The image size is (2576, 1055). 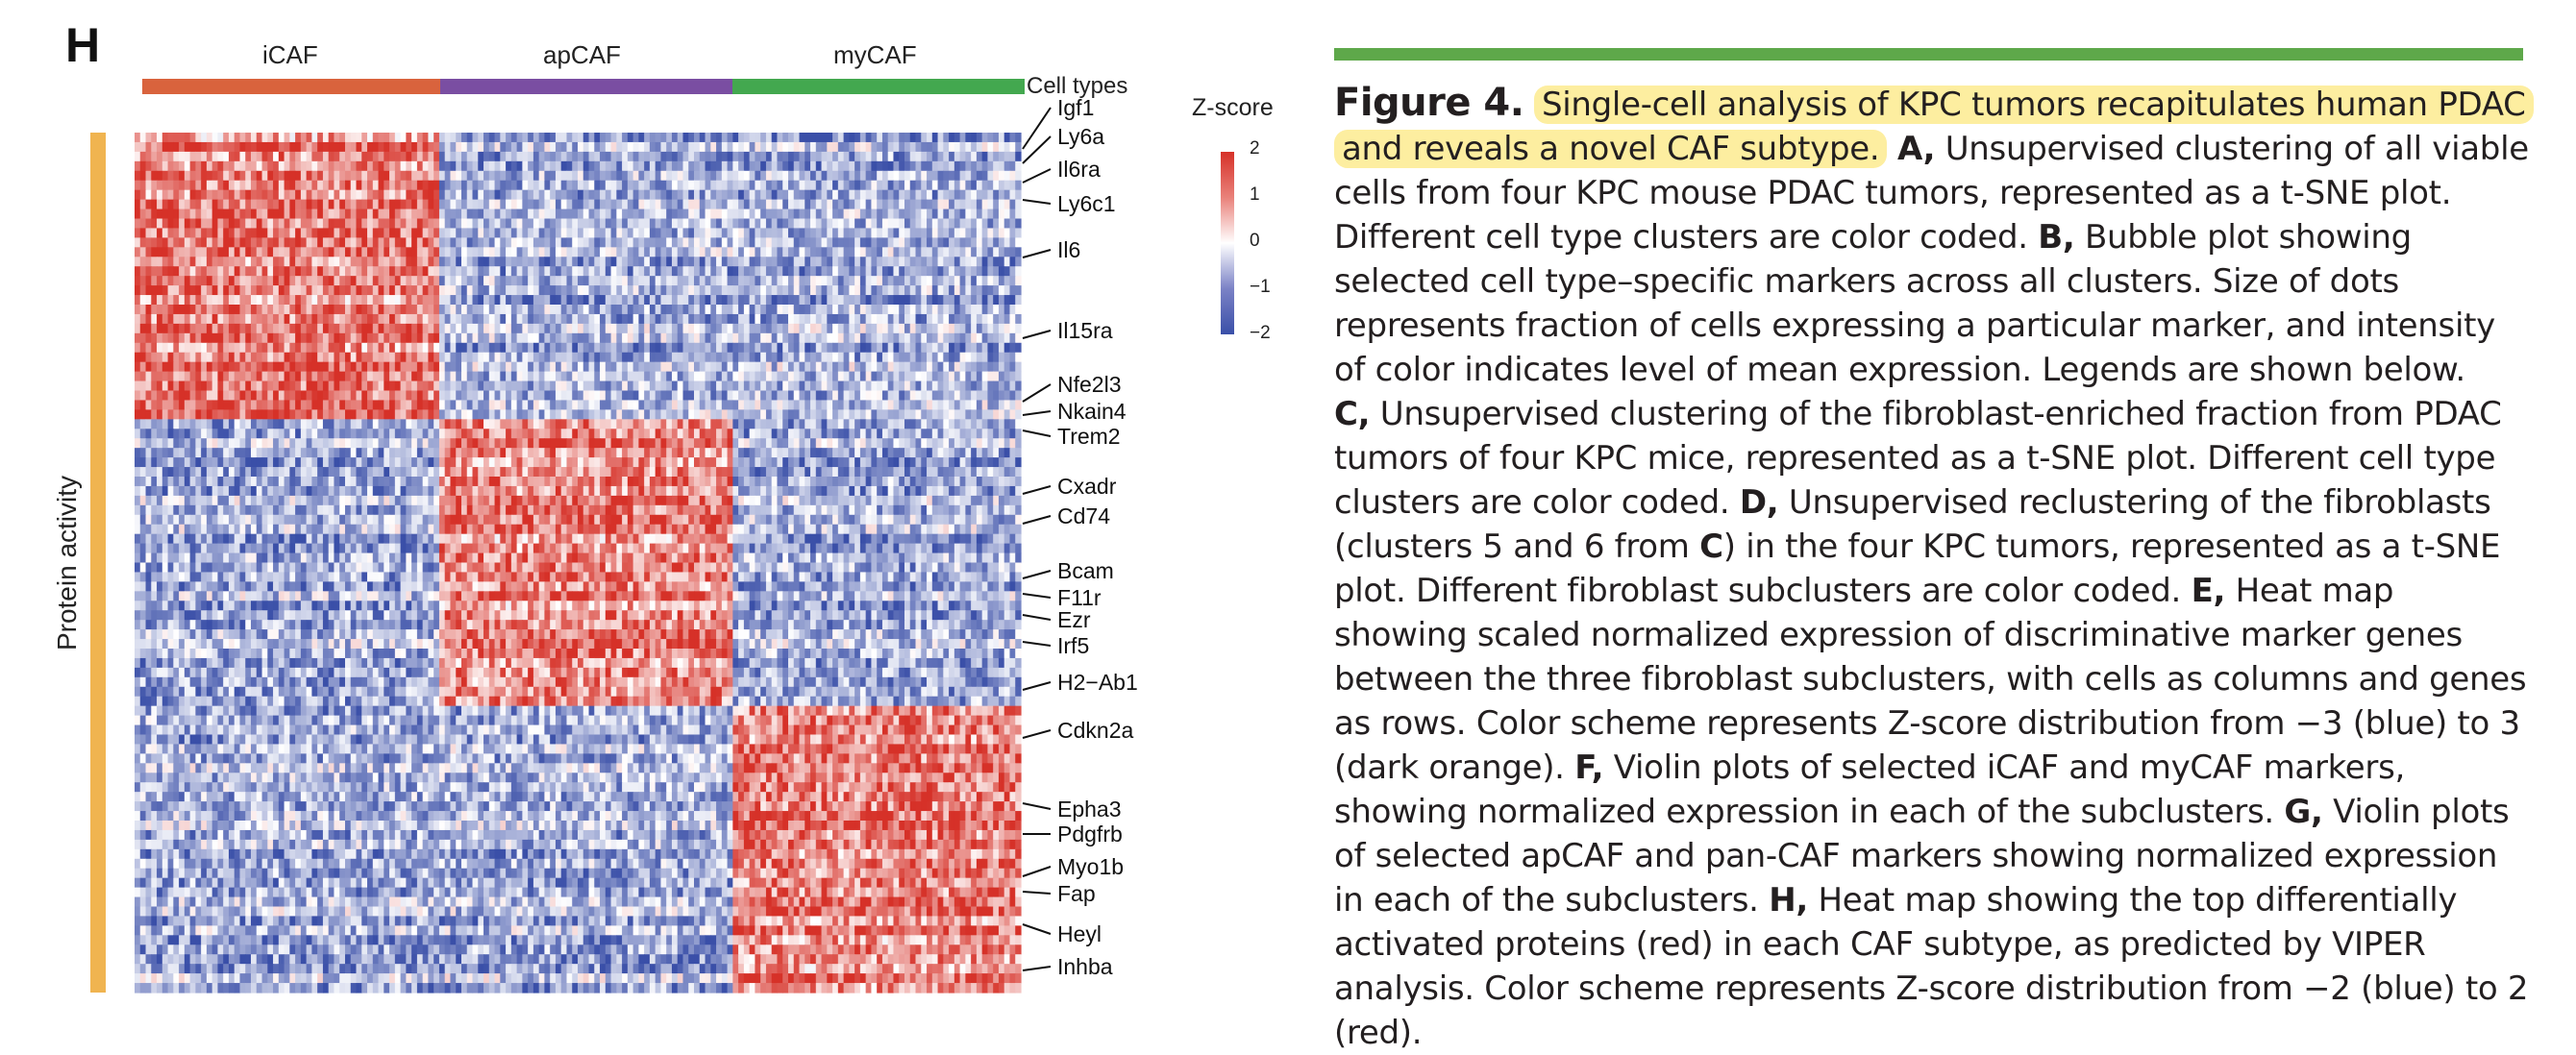 I want to click on gene-label: Myo1b, so click(x=1091, y=866).